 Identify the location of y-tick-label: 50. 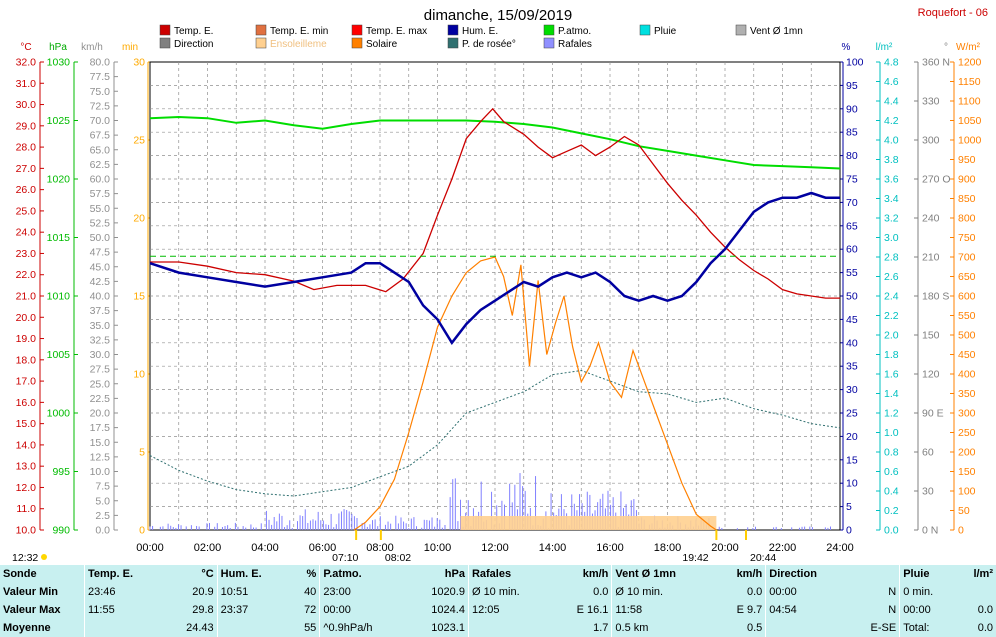
(964, 511).